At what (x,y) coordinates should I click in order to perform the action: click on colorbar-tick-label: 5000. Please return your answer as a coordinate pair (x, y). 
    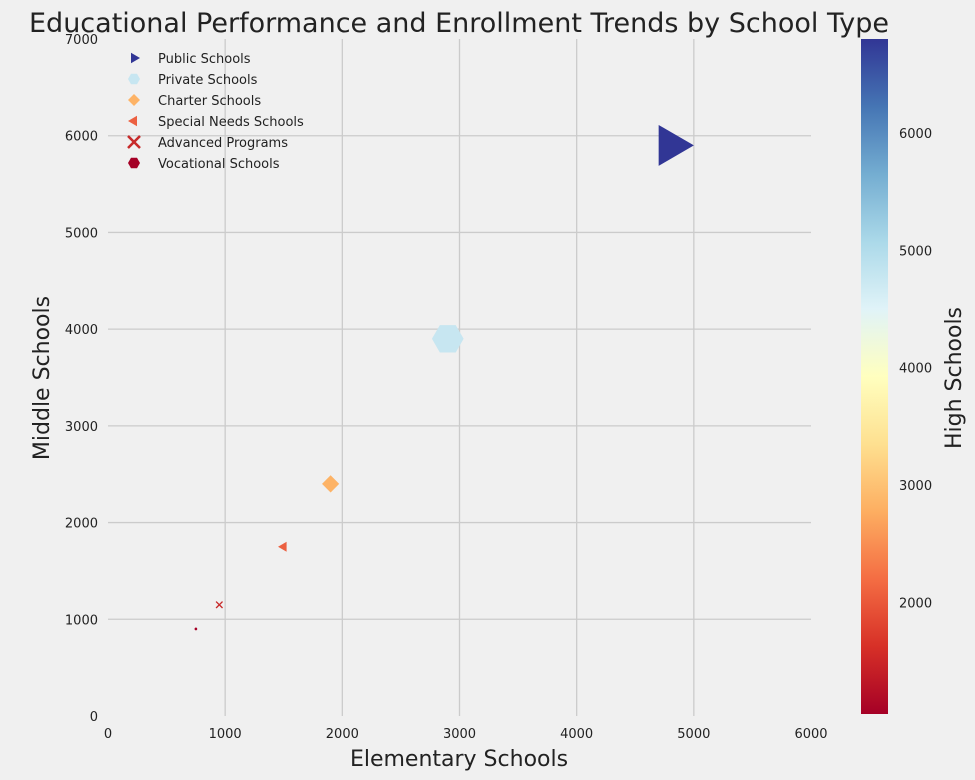
    Looking at the image, I should click on (915, 251).